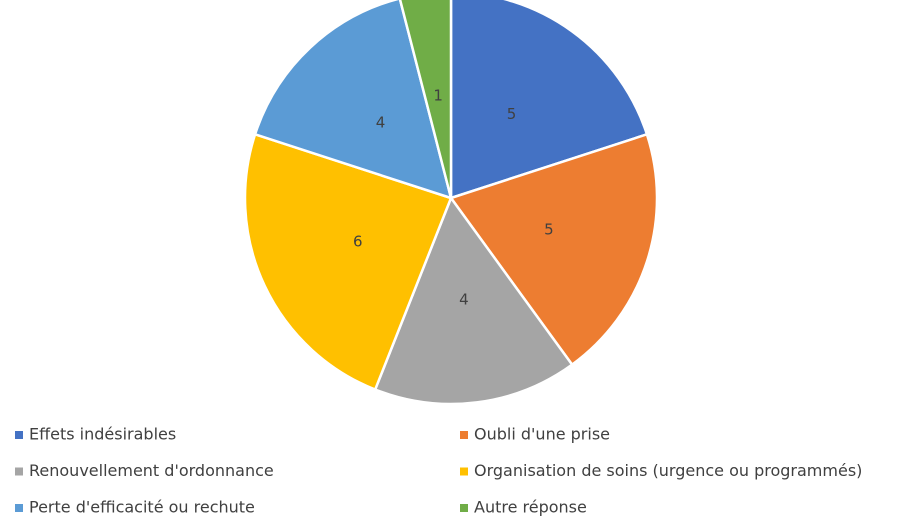 This screenshot has height=521, width=903. What do you see at coordinates (102, 434) in the screenshot?
I see `legend-label: Effets indésirables` at bounding box center [102, 434].